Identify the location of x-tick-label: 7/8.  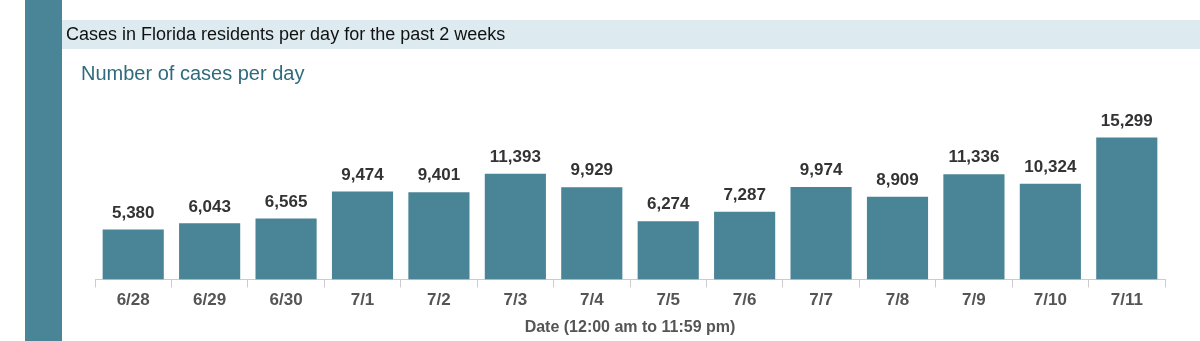
(897, 300).